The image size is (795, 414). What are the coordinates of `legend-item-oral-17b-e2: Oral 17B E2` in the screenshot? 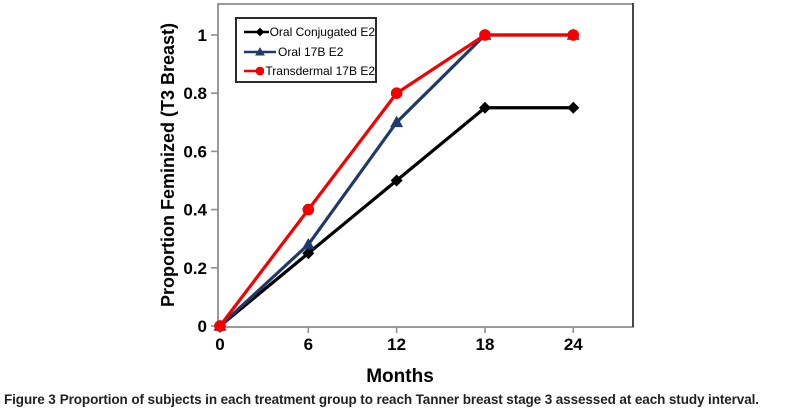 It's located at (309, 52).